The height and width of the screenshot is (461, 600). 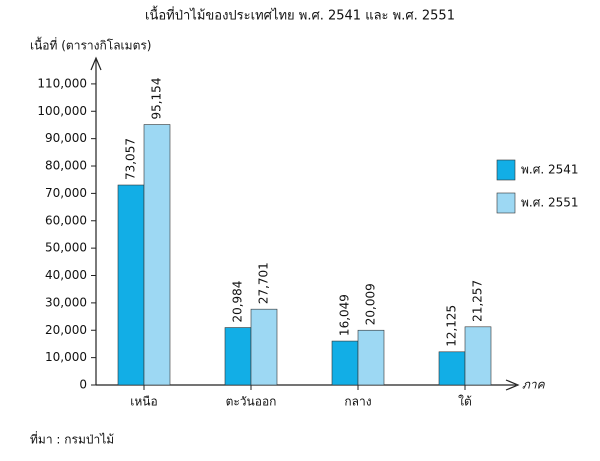 I want to click on value-label: 20,009, so click(x=371, y=304).